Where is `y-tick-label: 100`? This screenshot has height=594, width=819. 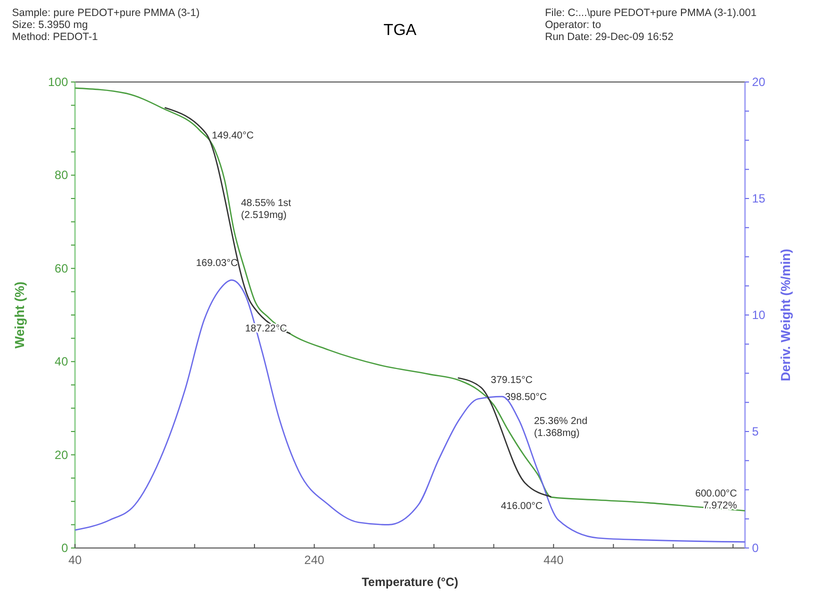 y-tick-label: 100 is located at coordinates (58, 82).